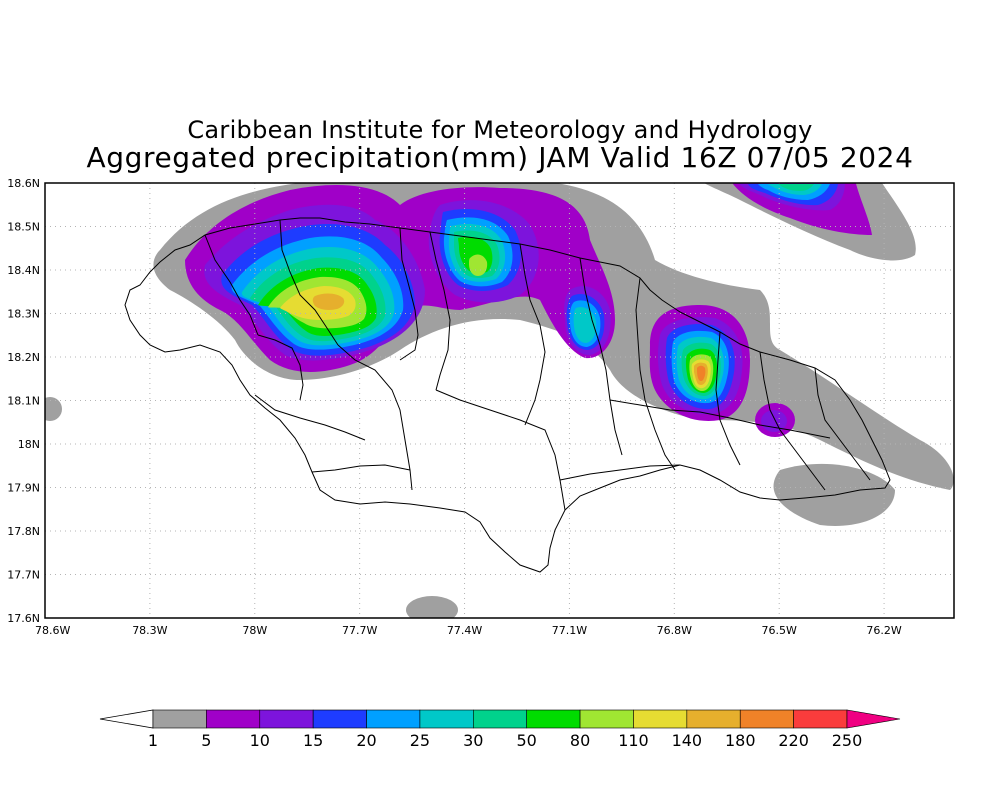  I want to click on y-tick-label: 17.7N, so click(23, 575).